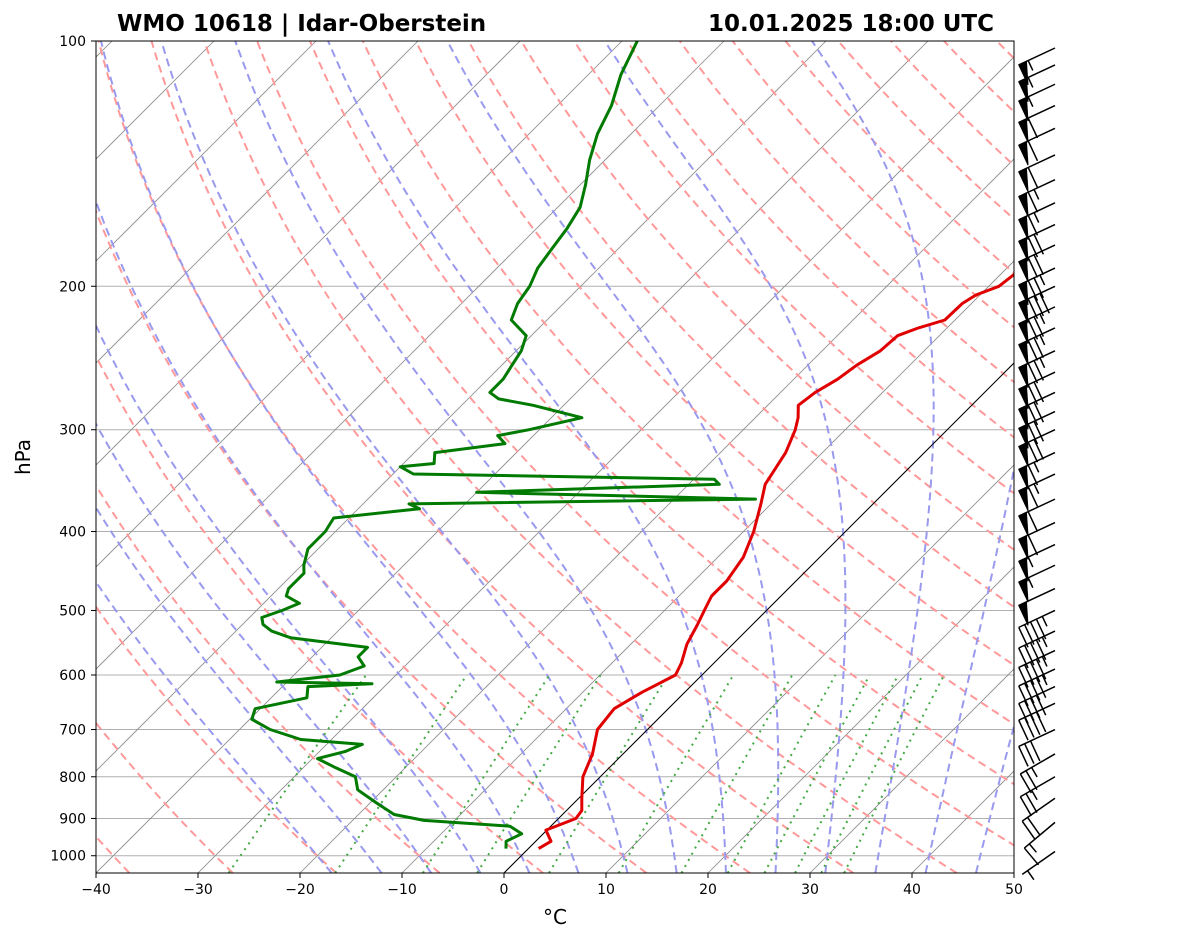 The width and height of the screenshot is (1181, 941). What do you see at coordinates (851, 24) in the screenshot?
I see `chart-datetime: 10.01.2025 18:00 UTC` at bounding box center [851, 24].